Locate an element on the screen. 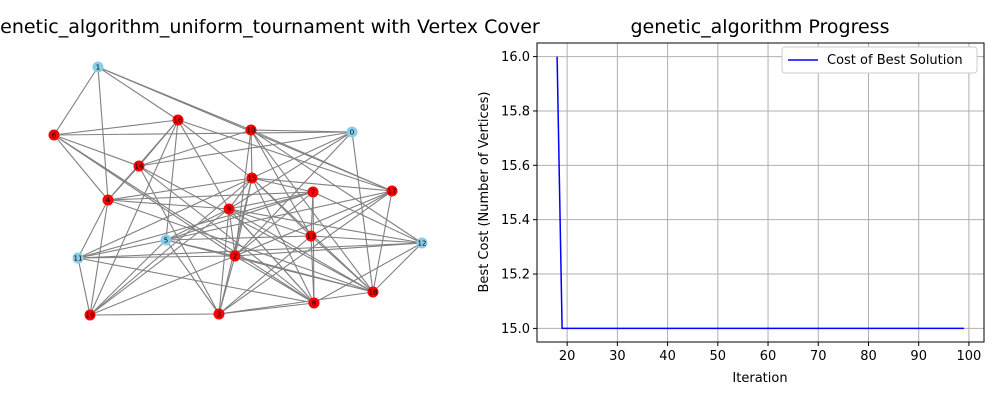 This screenshot has height=400, width=1000. y-tick-label: 15.0 is located at coordinates (515, 329).